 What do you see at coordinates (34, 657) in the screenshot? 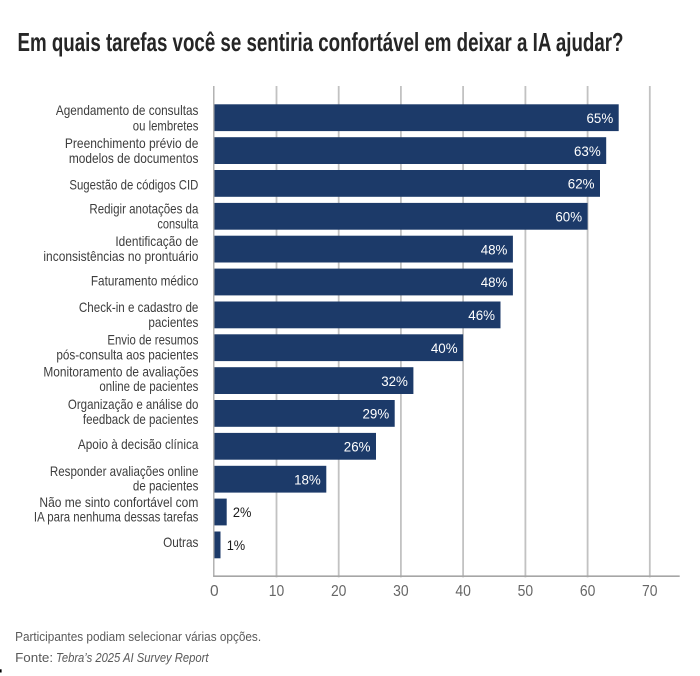
I see `svg-text: Fonte:` at bounding box center [34, 657].